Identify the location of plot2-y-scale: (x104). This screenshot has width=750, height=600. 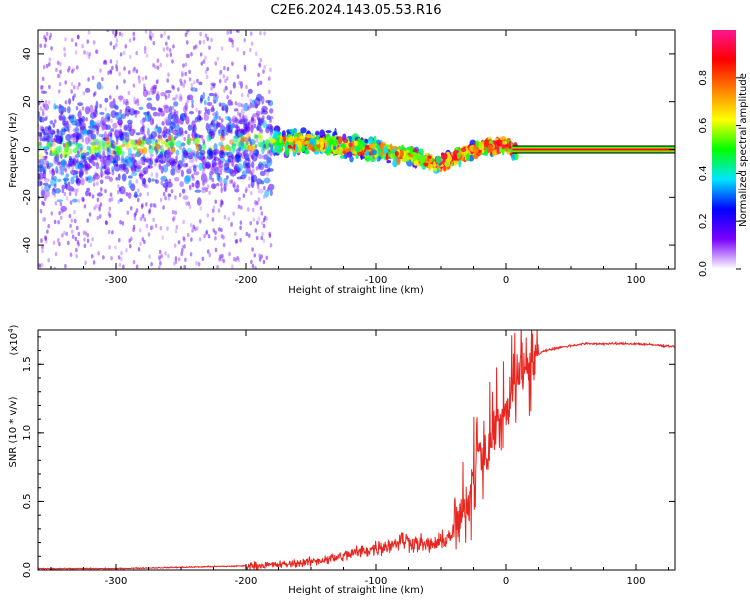
(13, 339).